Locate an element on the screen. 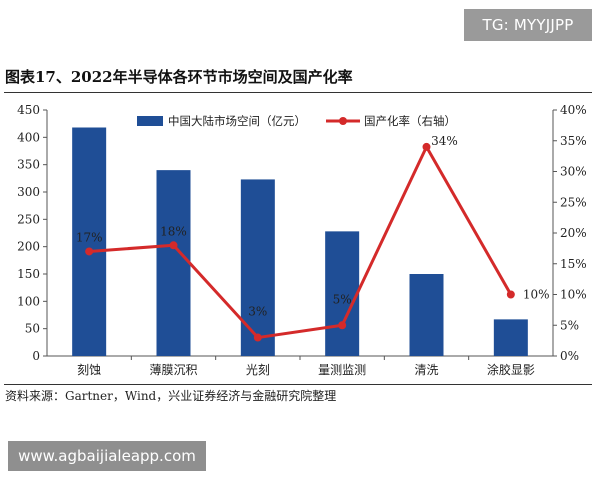 This screenshot has width=600, height=480. left-tick-label: 450 is located at coordinates (28, 110).